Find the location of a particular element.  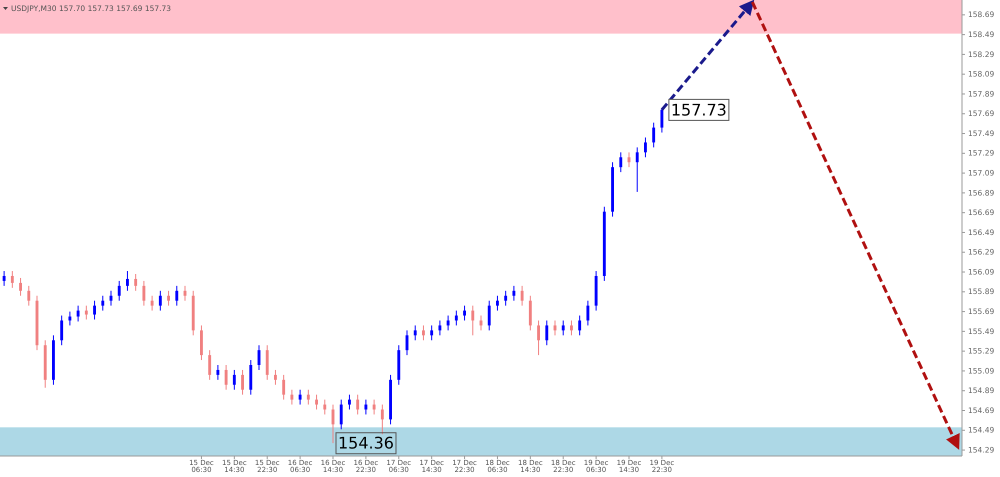

annotation: 154.36 is located at coordinates (366, 443).